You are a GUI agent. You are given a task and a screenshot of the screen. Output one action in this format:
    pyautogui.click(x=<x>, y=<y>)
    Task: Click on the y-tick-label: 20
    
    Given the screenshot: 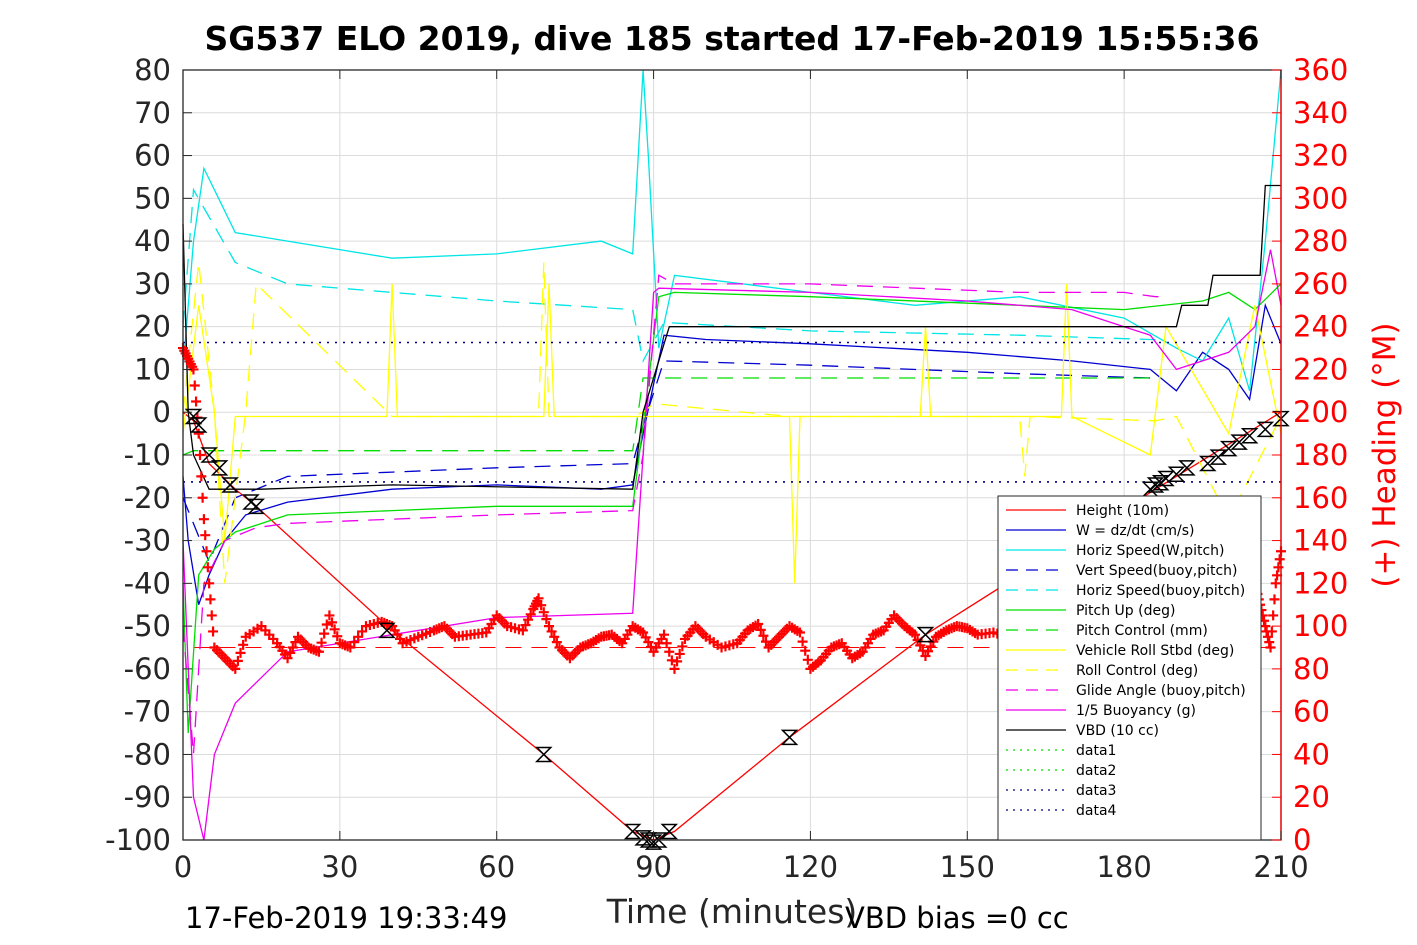 What is the action you would take?
    pyautogui.click(x=152, y=327)
    